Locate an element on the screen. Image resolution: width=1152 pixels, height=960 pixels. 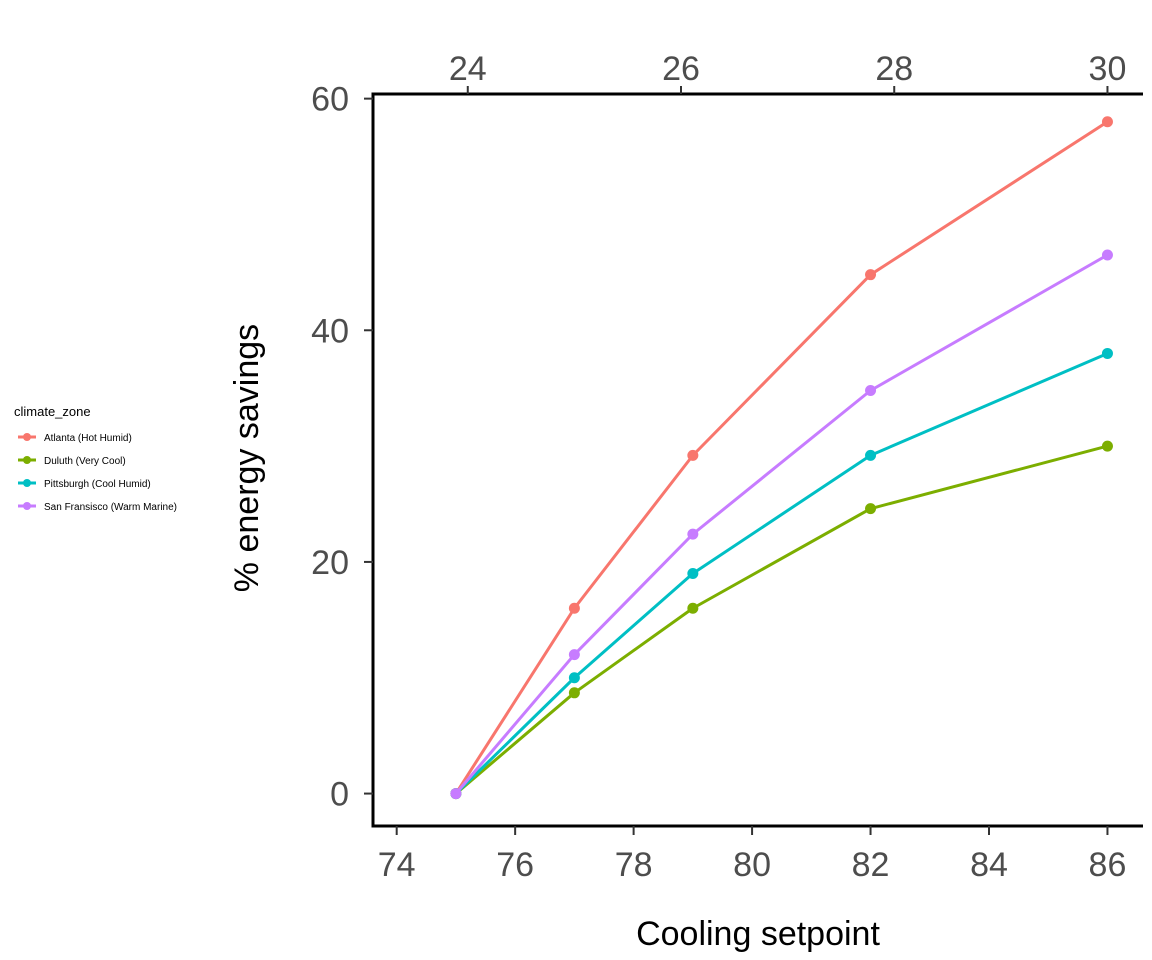
top-tick-label: 28 is located at coordinates (894, 69).